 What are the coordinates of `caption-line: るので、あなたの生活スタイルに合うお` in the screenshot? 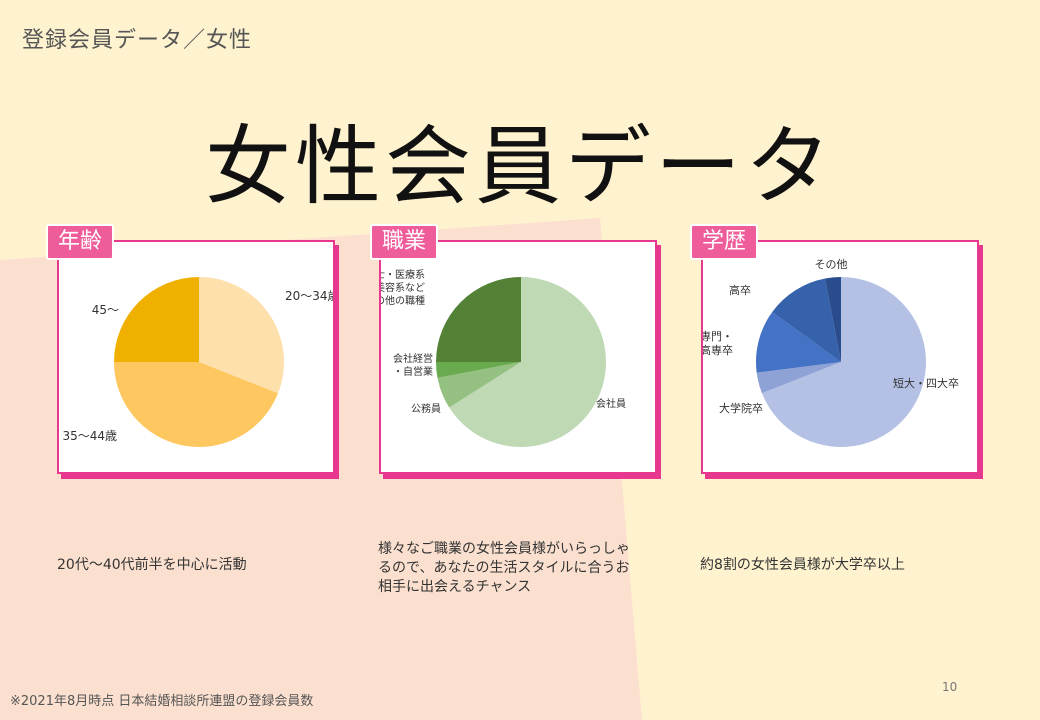 It's located at (504, 568).